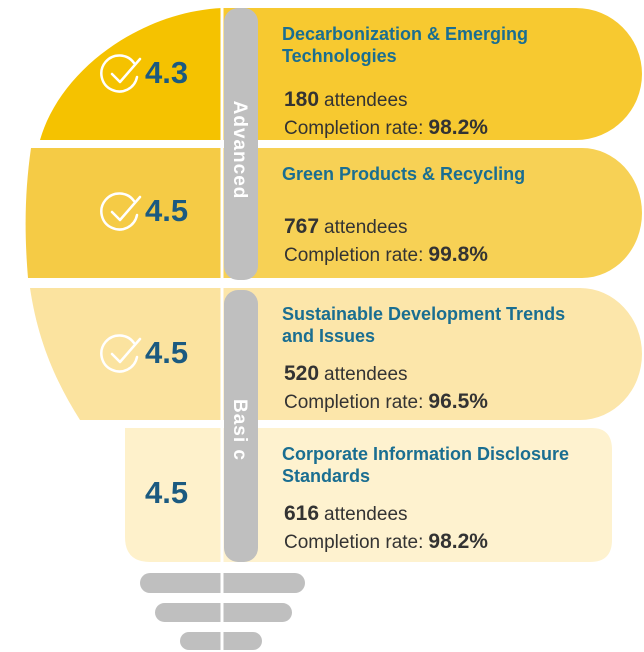 This screenshot has height=652, width=644. I want to click on level-label: Advanced, so click(239, 150).